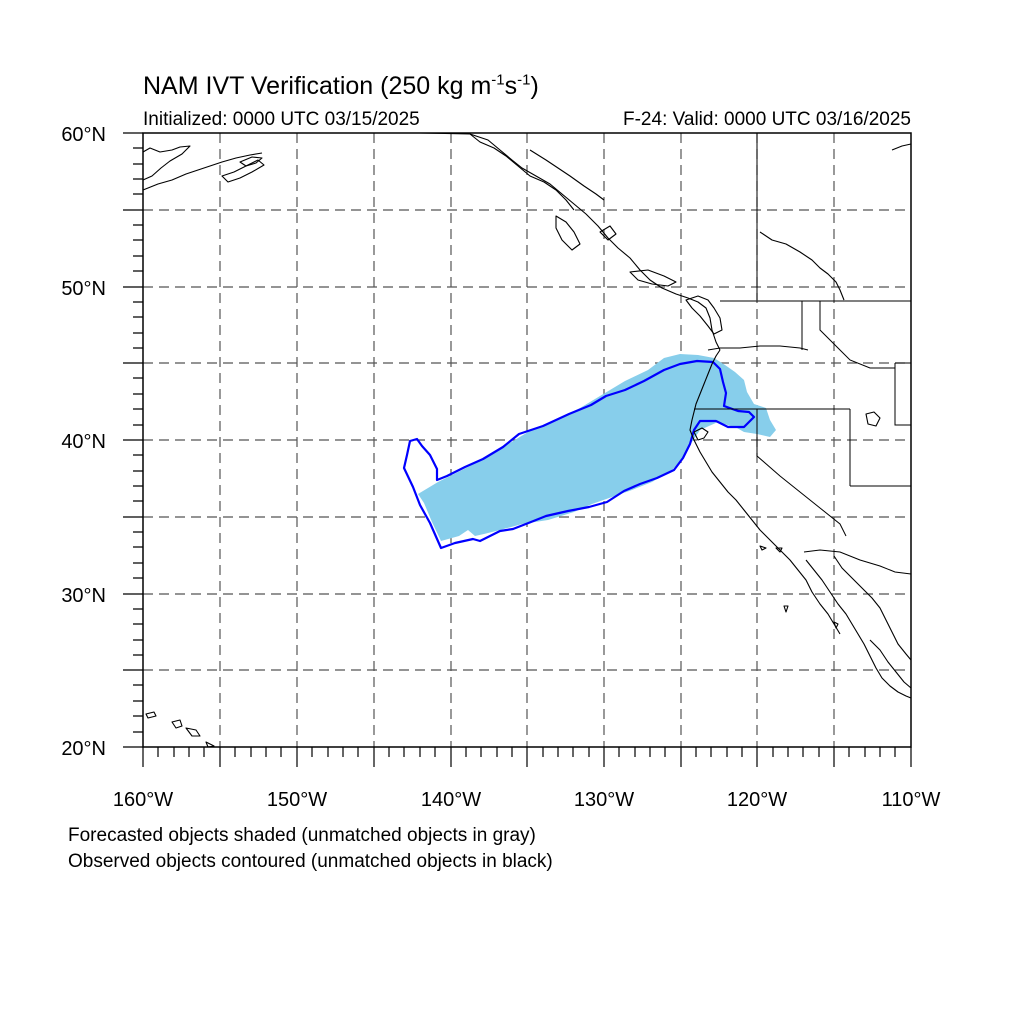  I want to click on observed-contour, so click(579, 454).